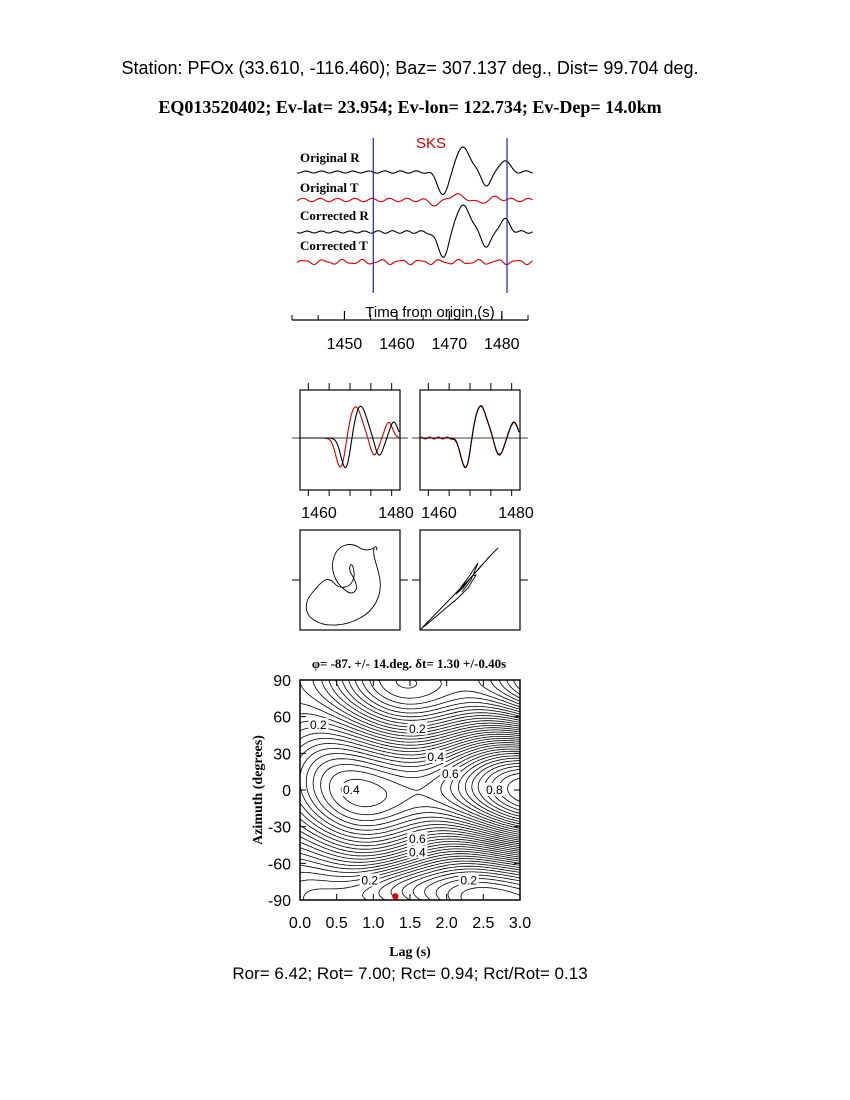 The image size is (850, 1100). I want to click on comparison-frame-left, so click(350, 440).